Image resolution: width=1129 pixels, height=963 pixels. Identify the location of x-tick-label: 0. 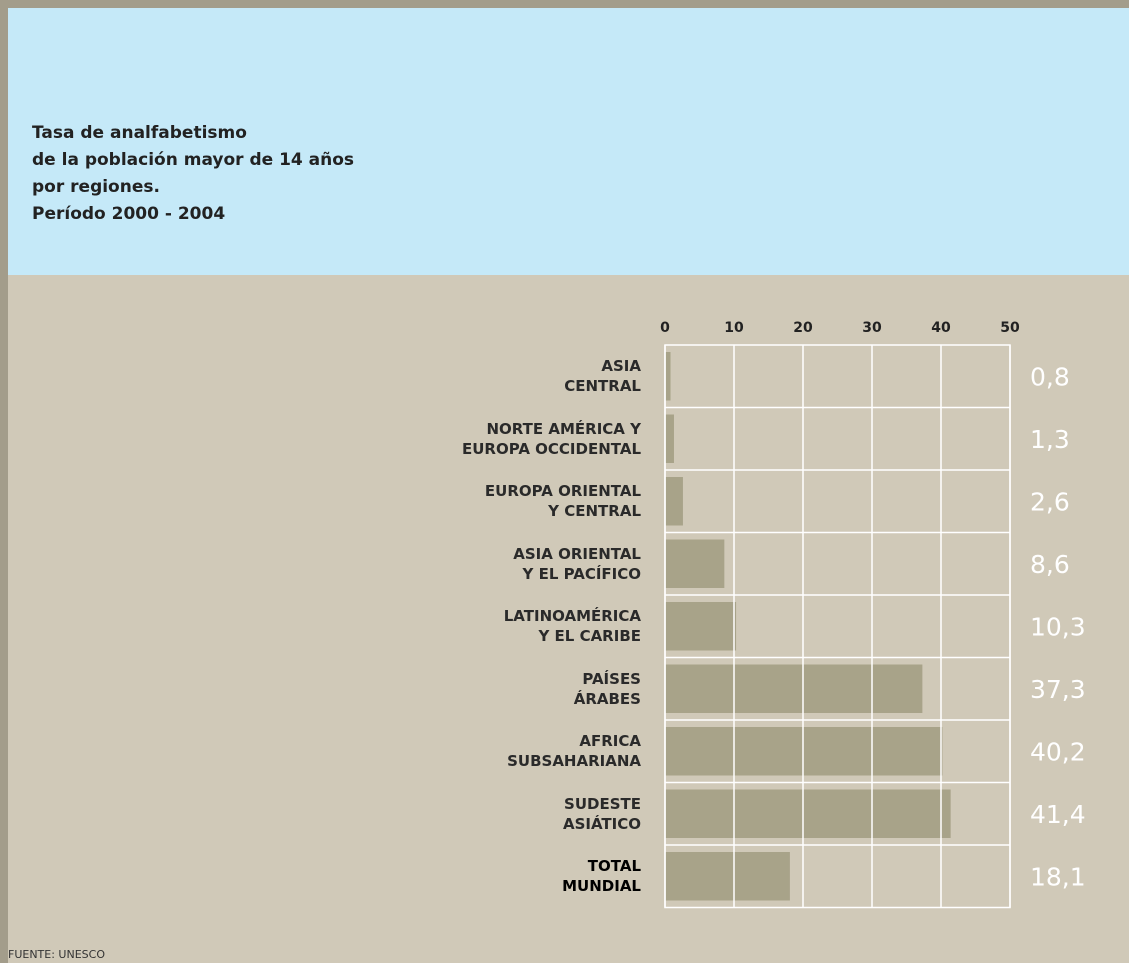
(665, 328).